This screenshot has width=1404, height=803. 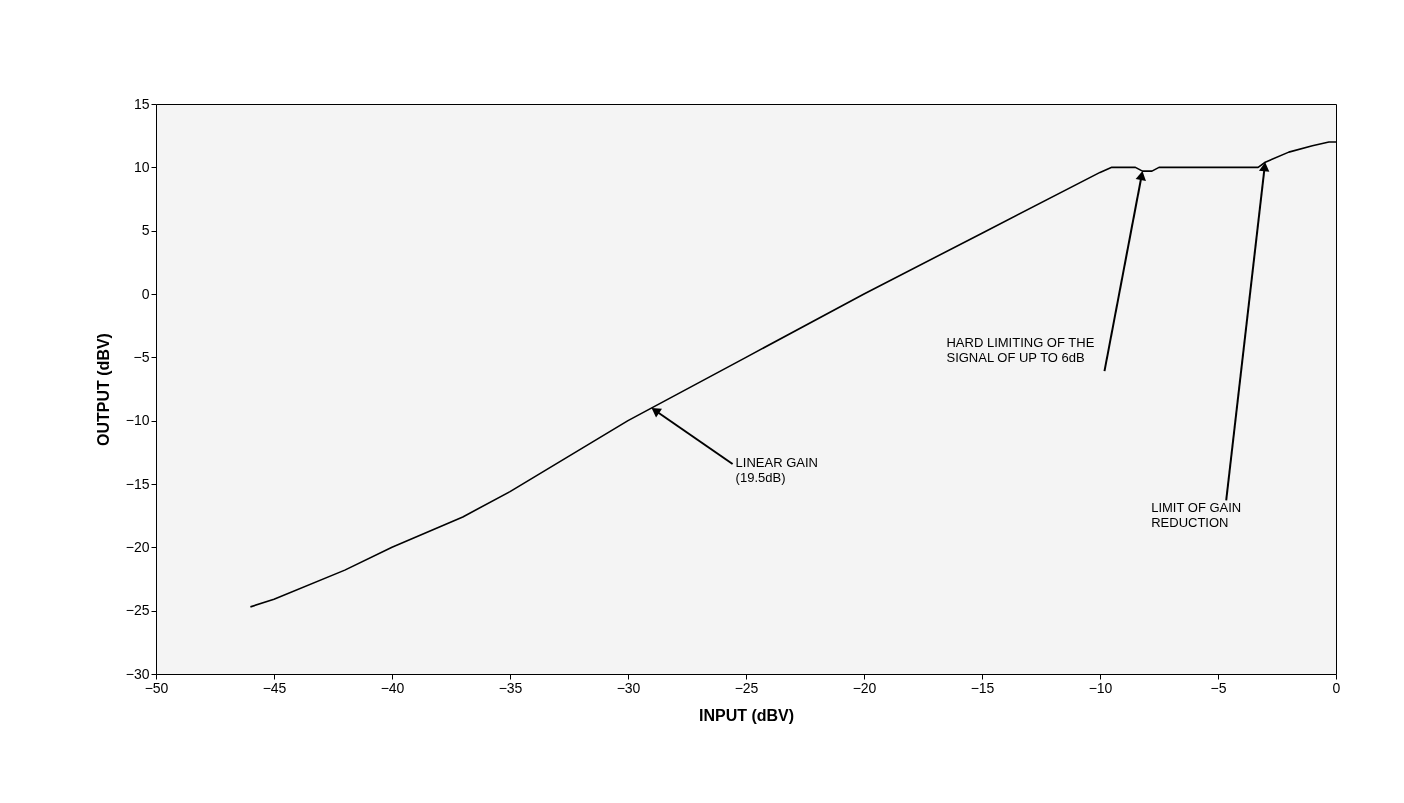 What do you see at coordinates (141, 103) in the screenshot?
I see `y-tick-label: 15` at bounding box center [141, 103].